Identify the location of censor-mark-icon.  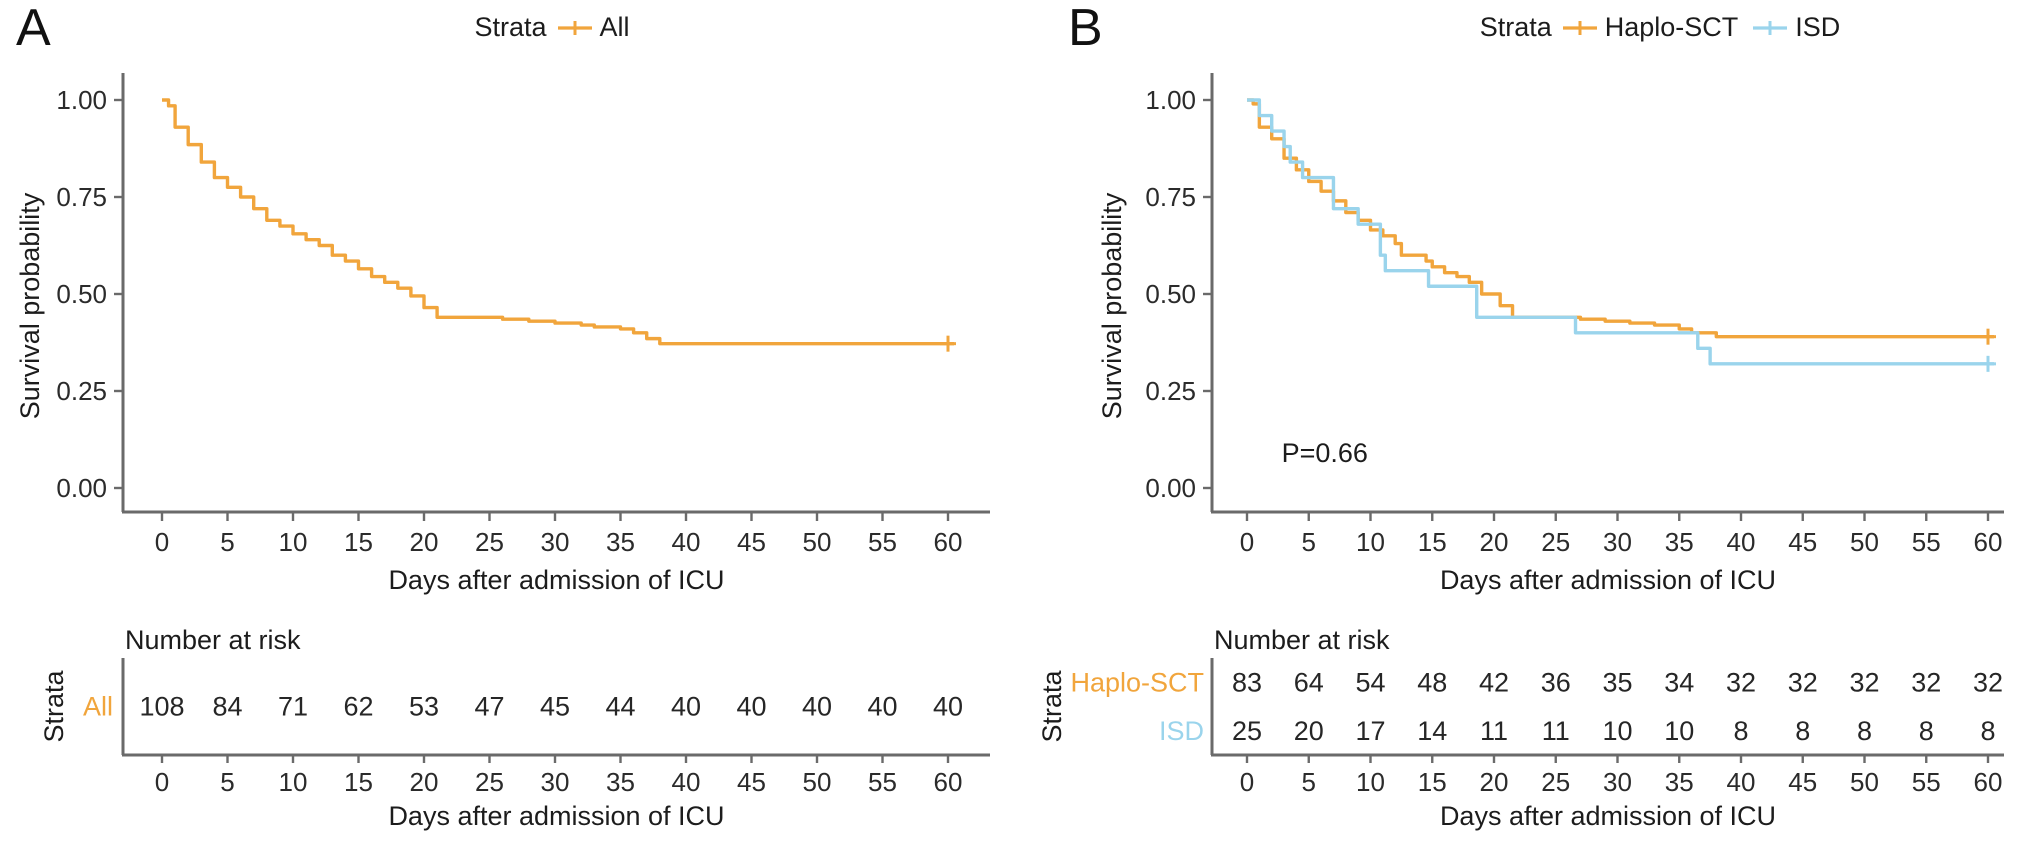
(1988, 363).